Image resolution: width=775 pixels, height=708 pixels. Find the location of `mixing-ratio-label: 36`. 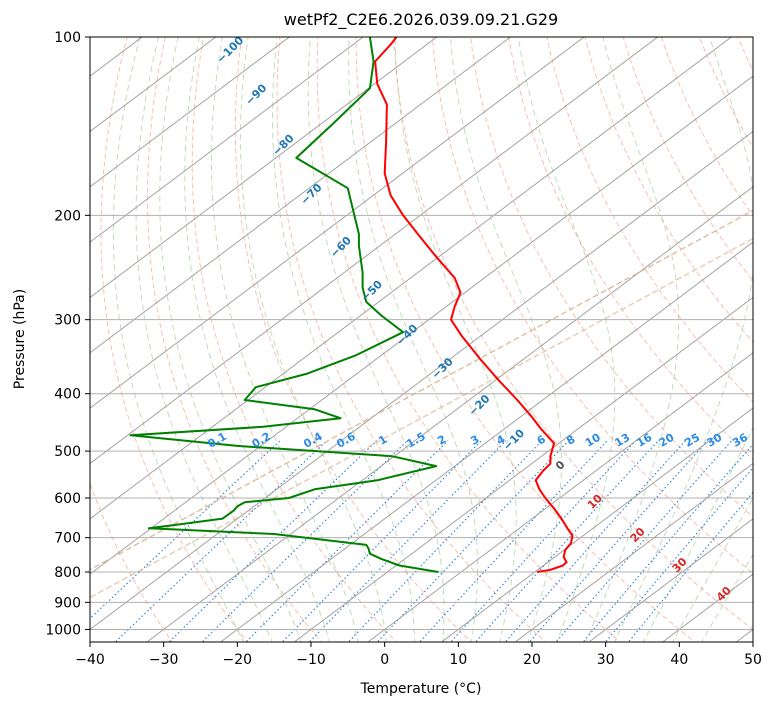

mixing-ratio-label: 36 is located at coordinates (740, 440).